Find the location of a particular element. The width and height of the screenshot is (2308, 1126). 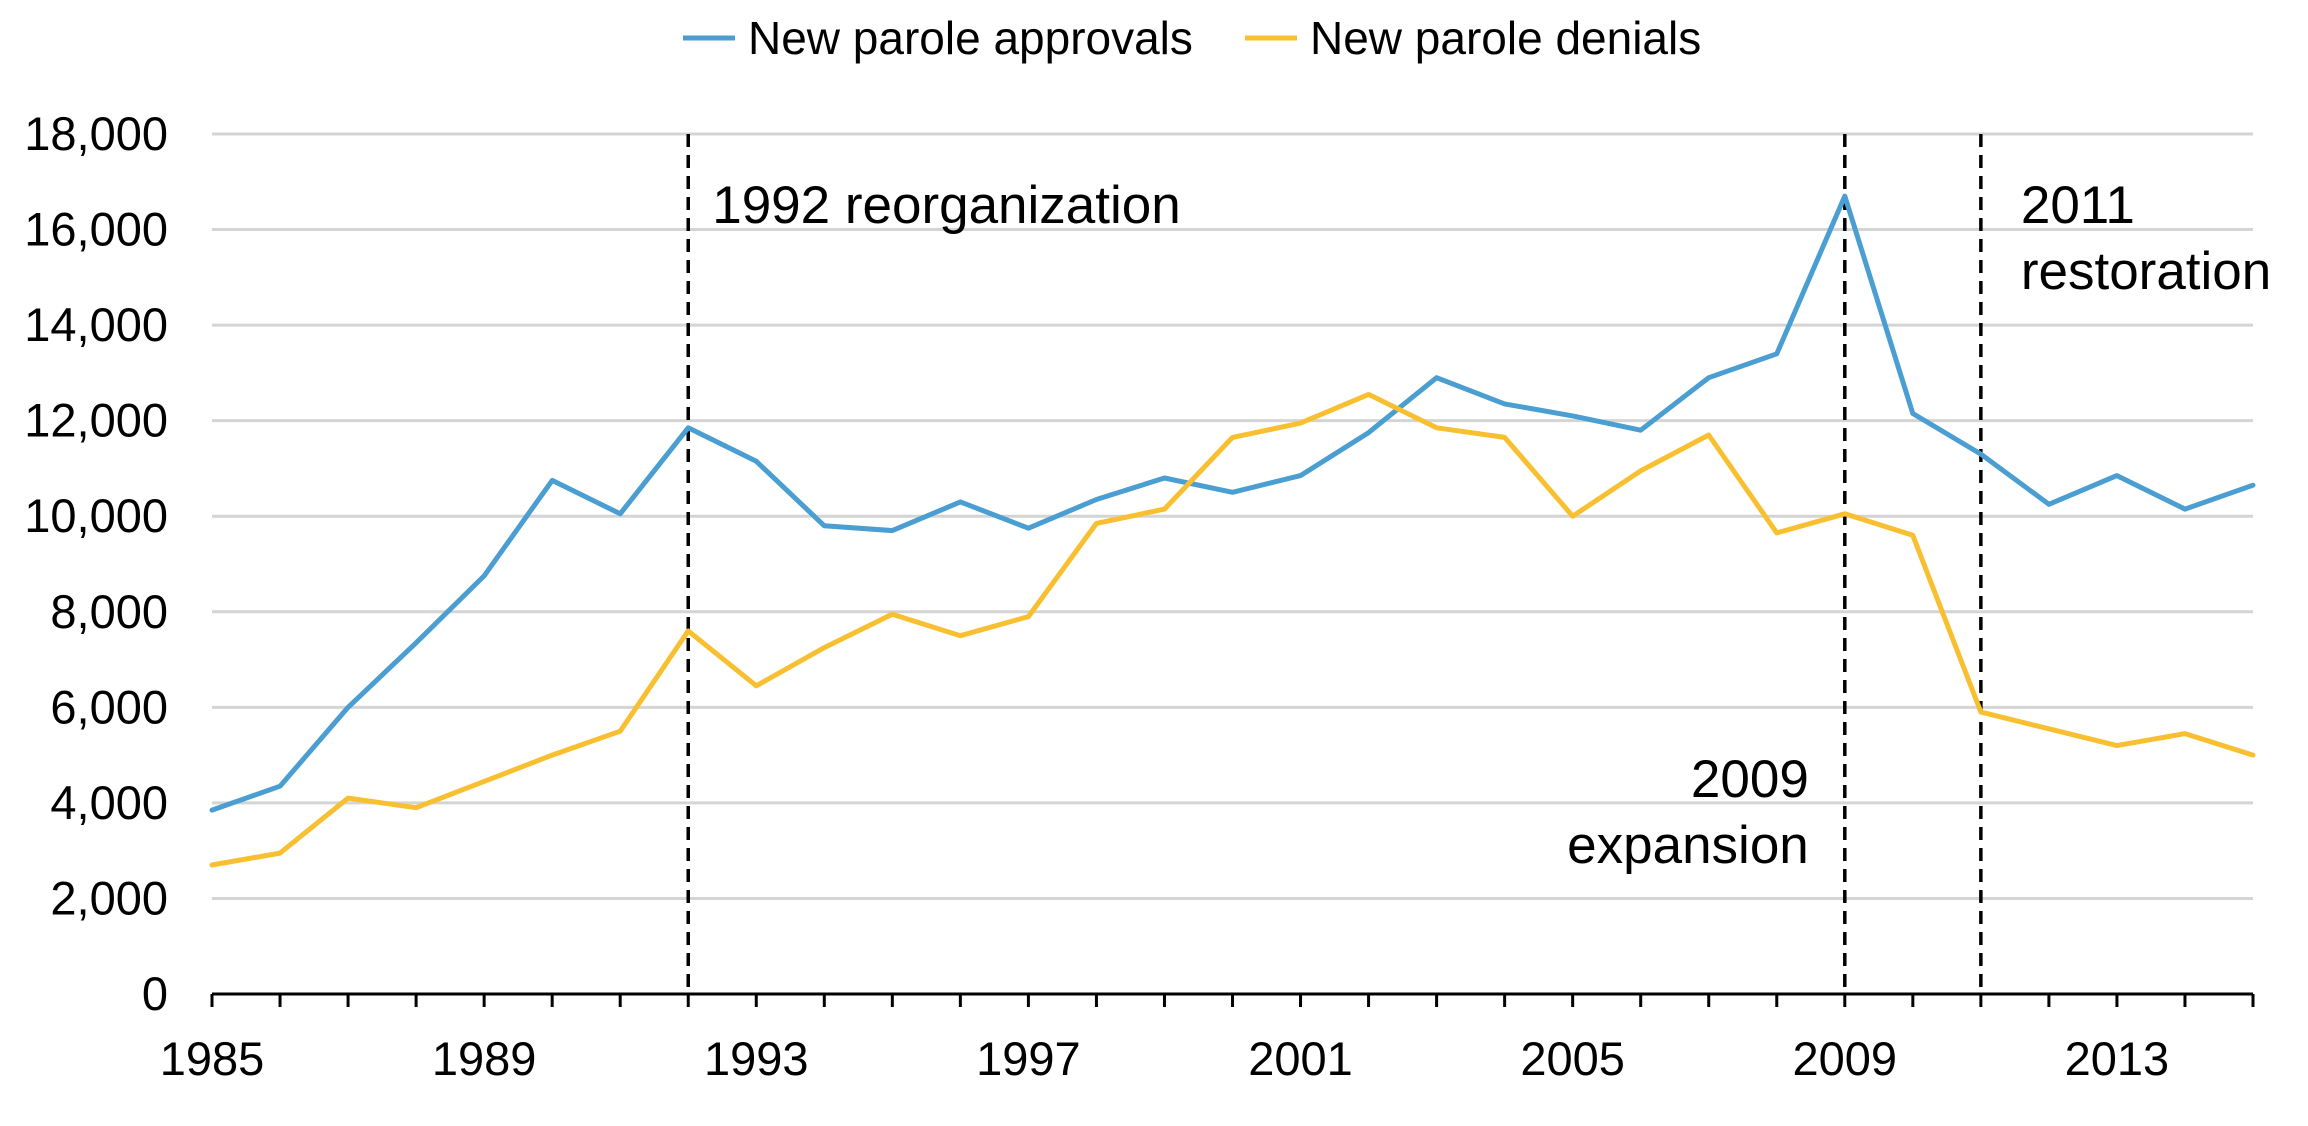

annotation-2011: 2011 is located at coordinates (2078, 205).